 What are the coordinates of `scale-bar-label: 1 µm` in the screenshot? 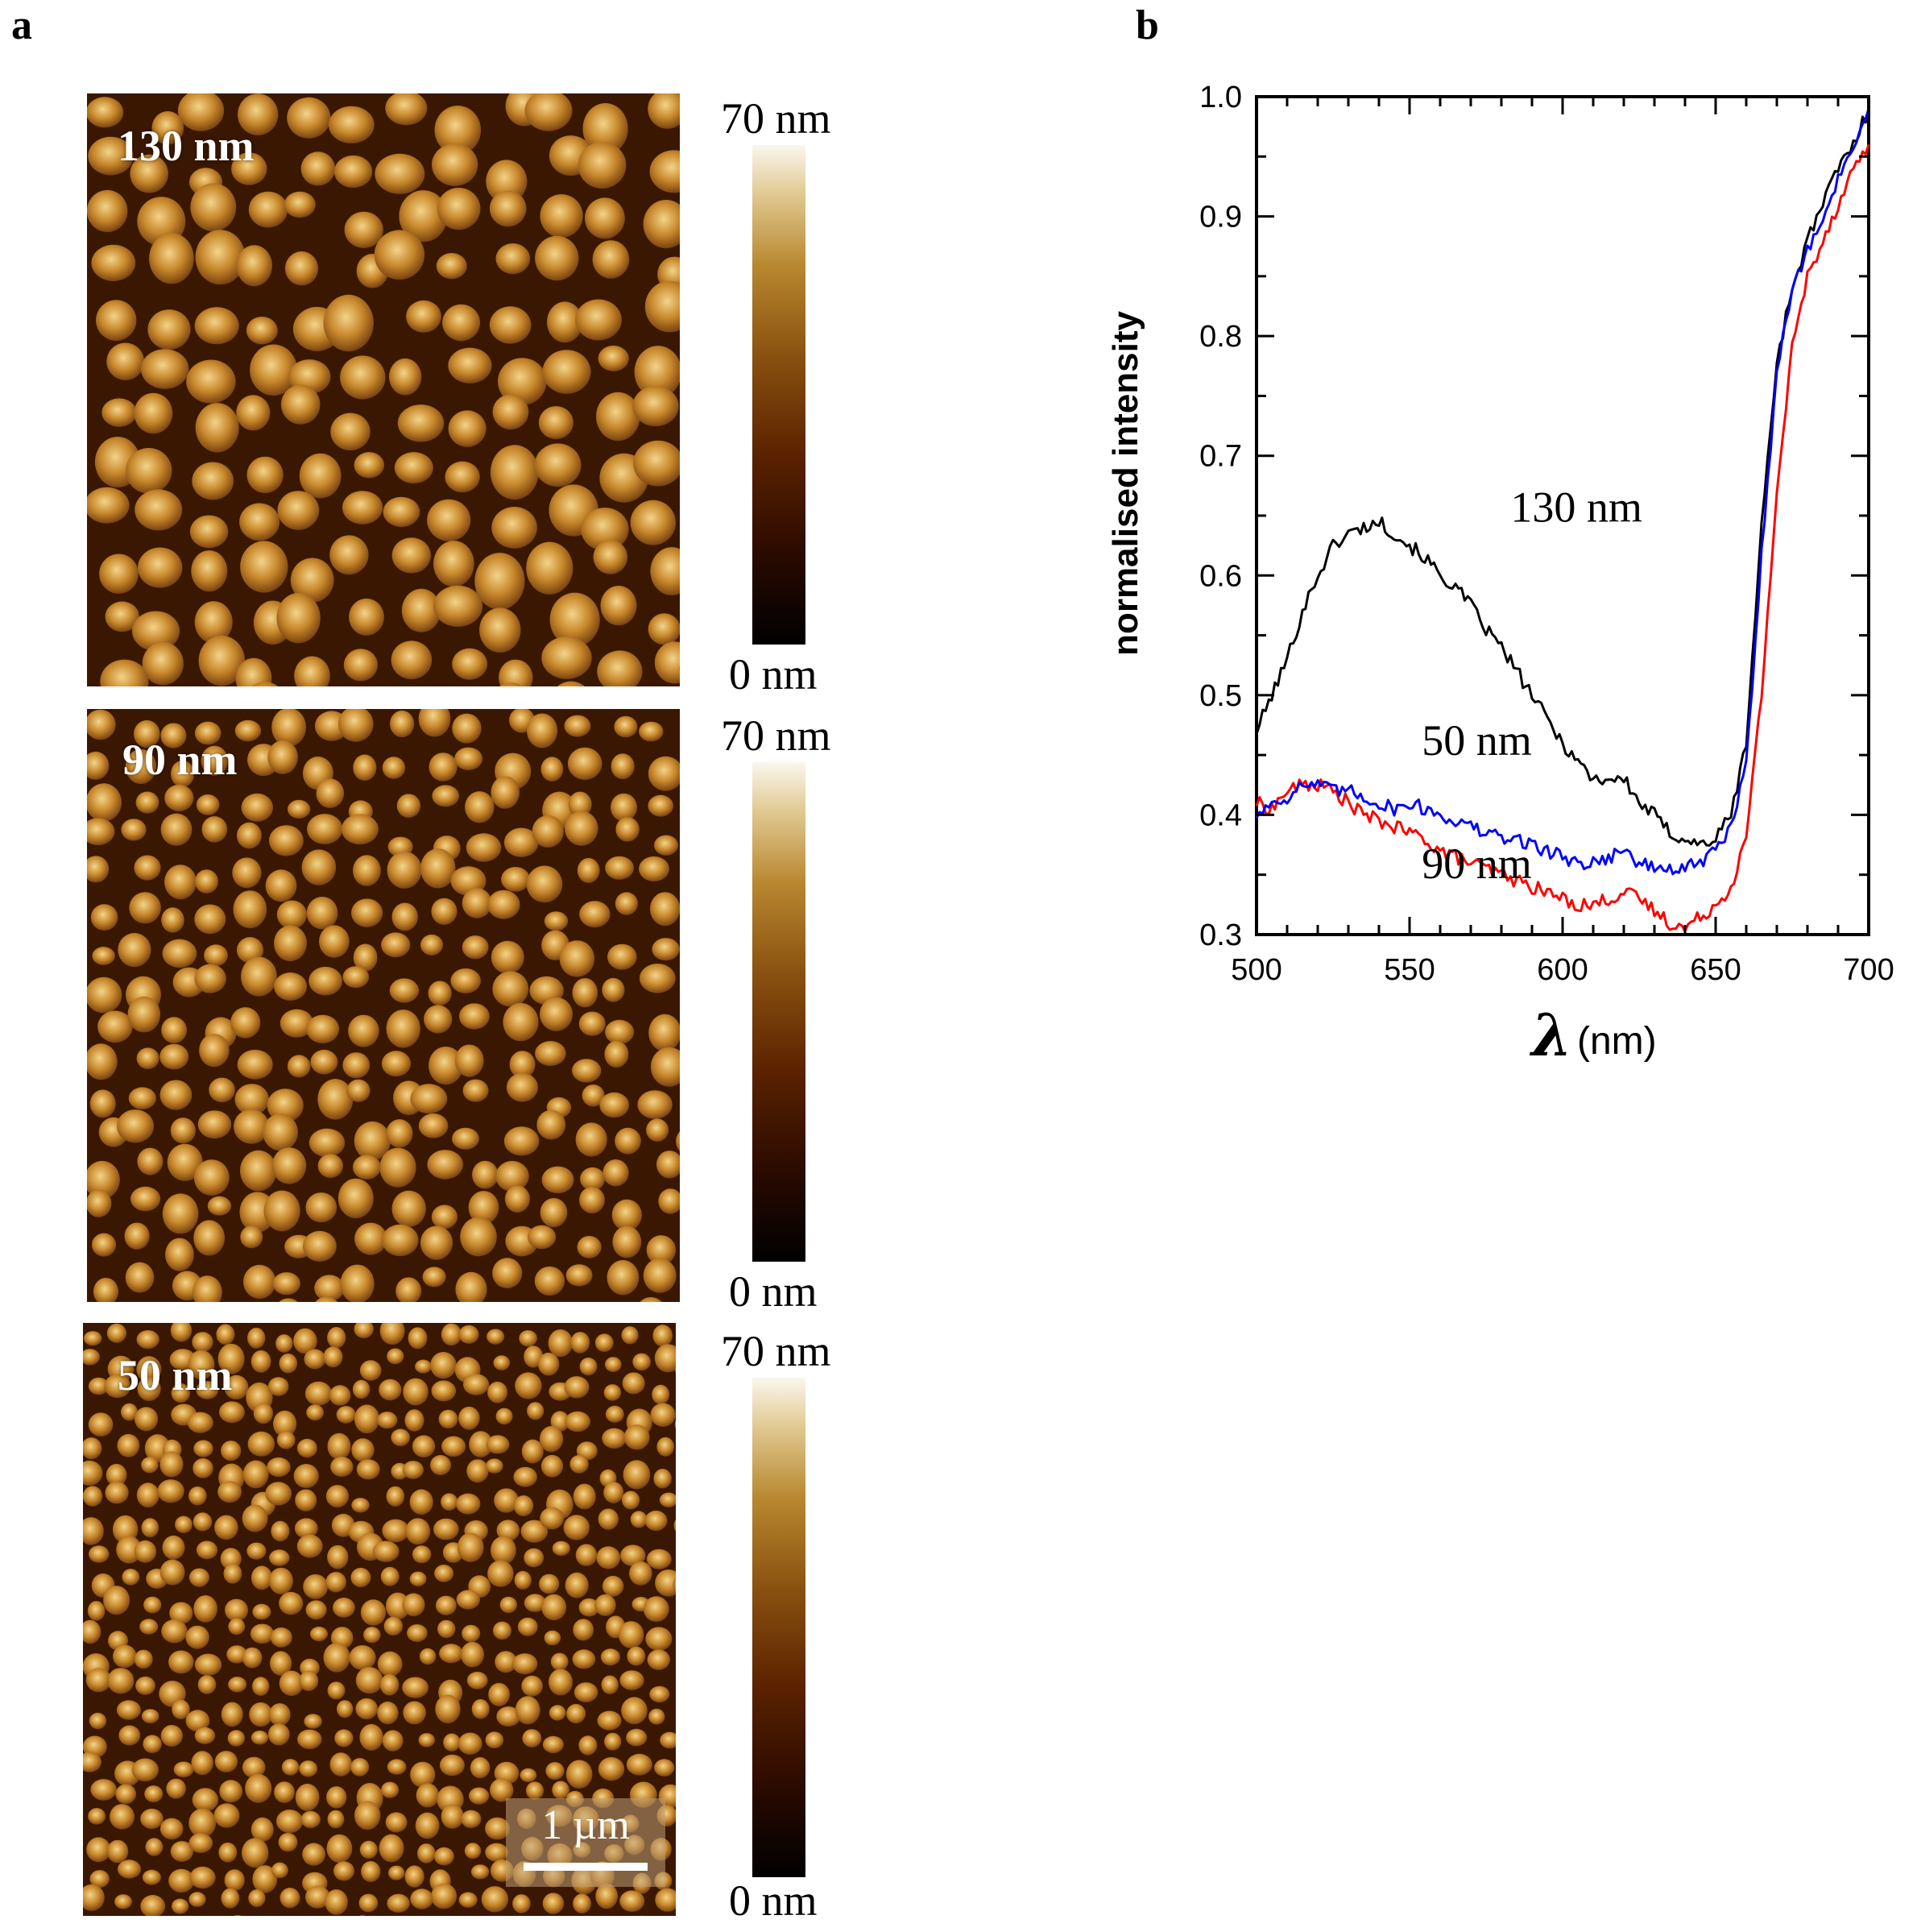 It's located at (585, 1825).